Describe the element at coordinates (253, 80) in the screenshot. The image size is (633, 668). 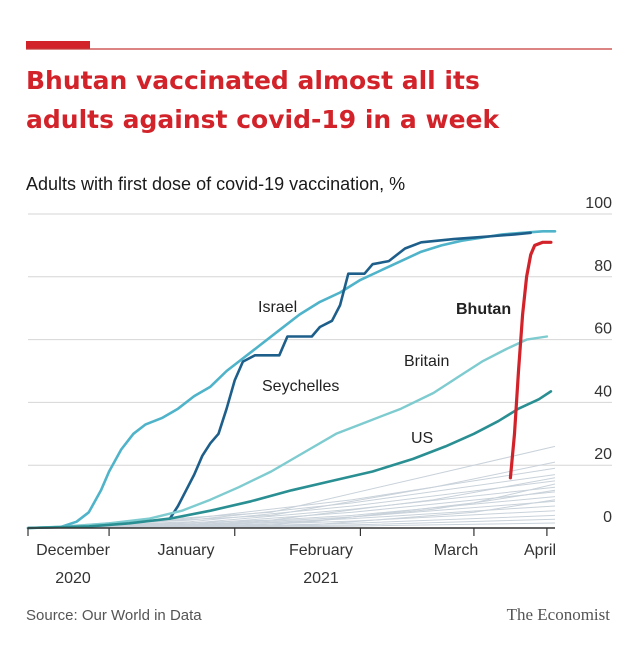
I see `chart-title-line-1: Bhutan vaccinated almost all its` at that location.